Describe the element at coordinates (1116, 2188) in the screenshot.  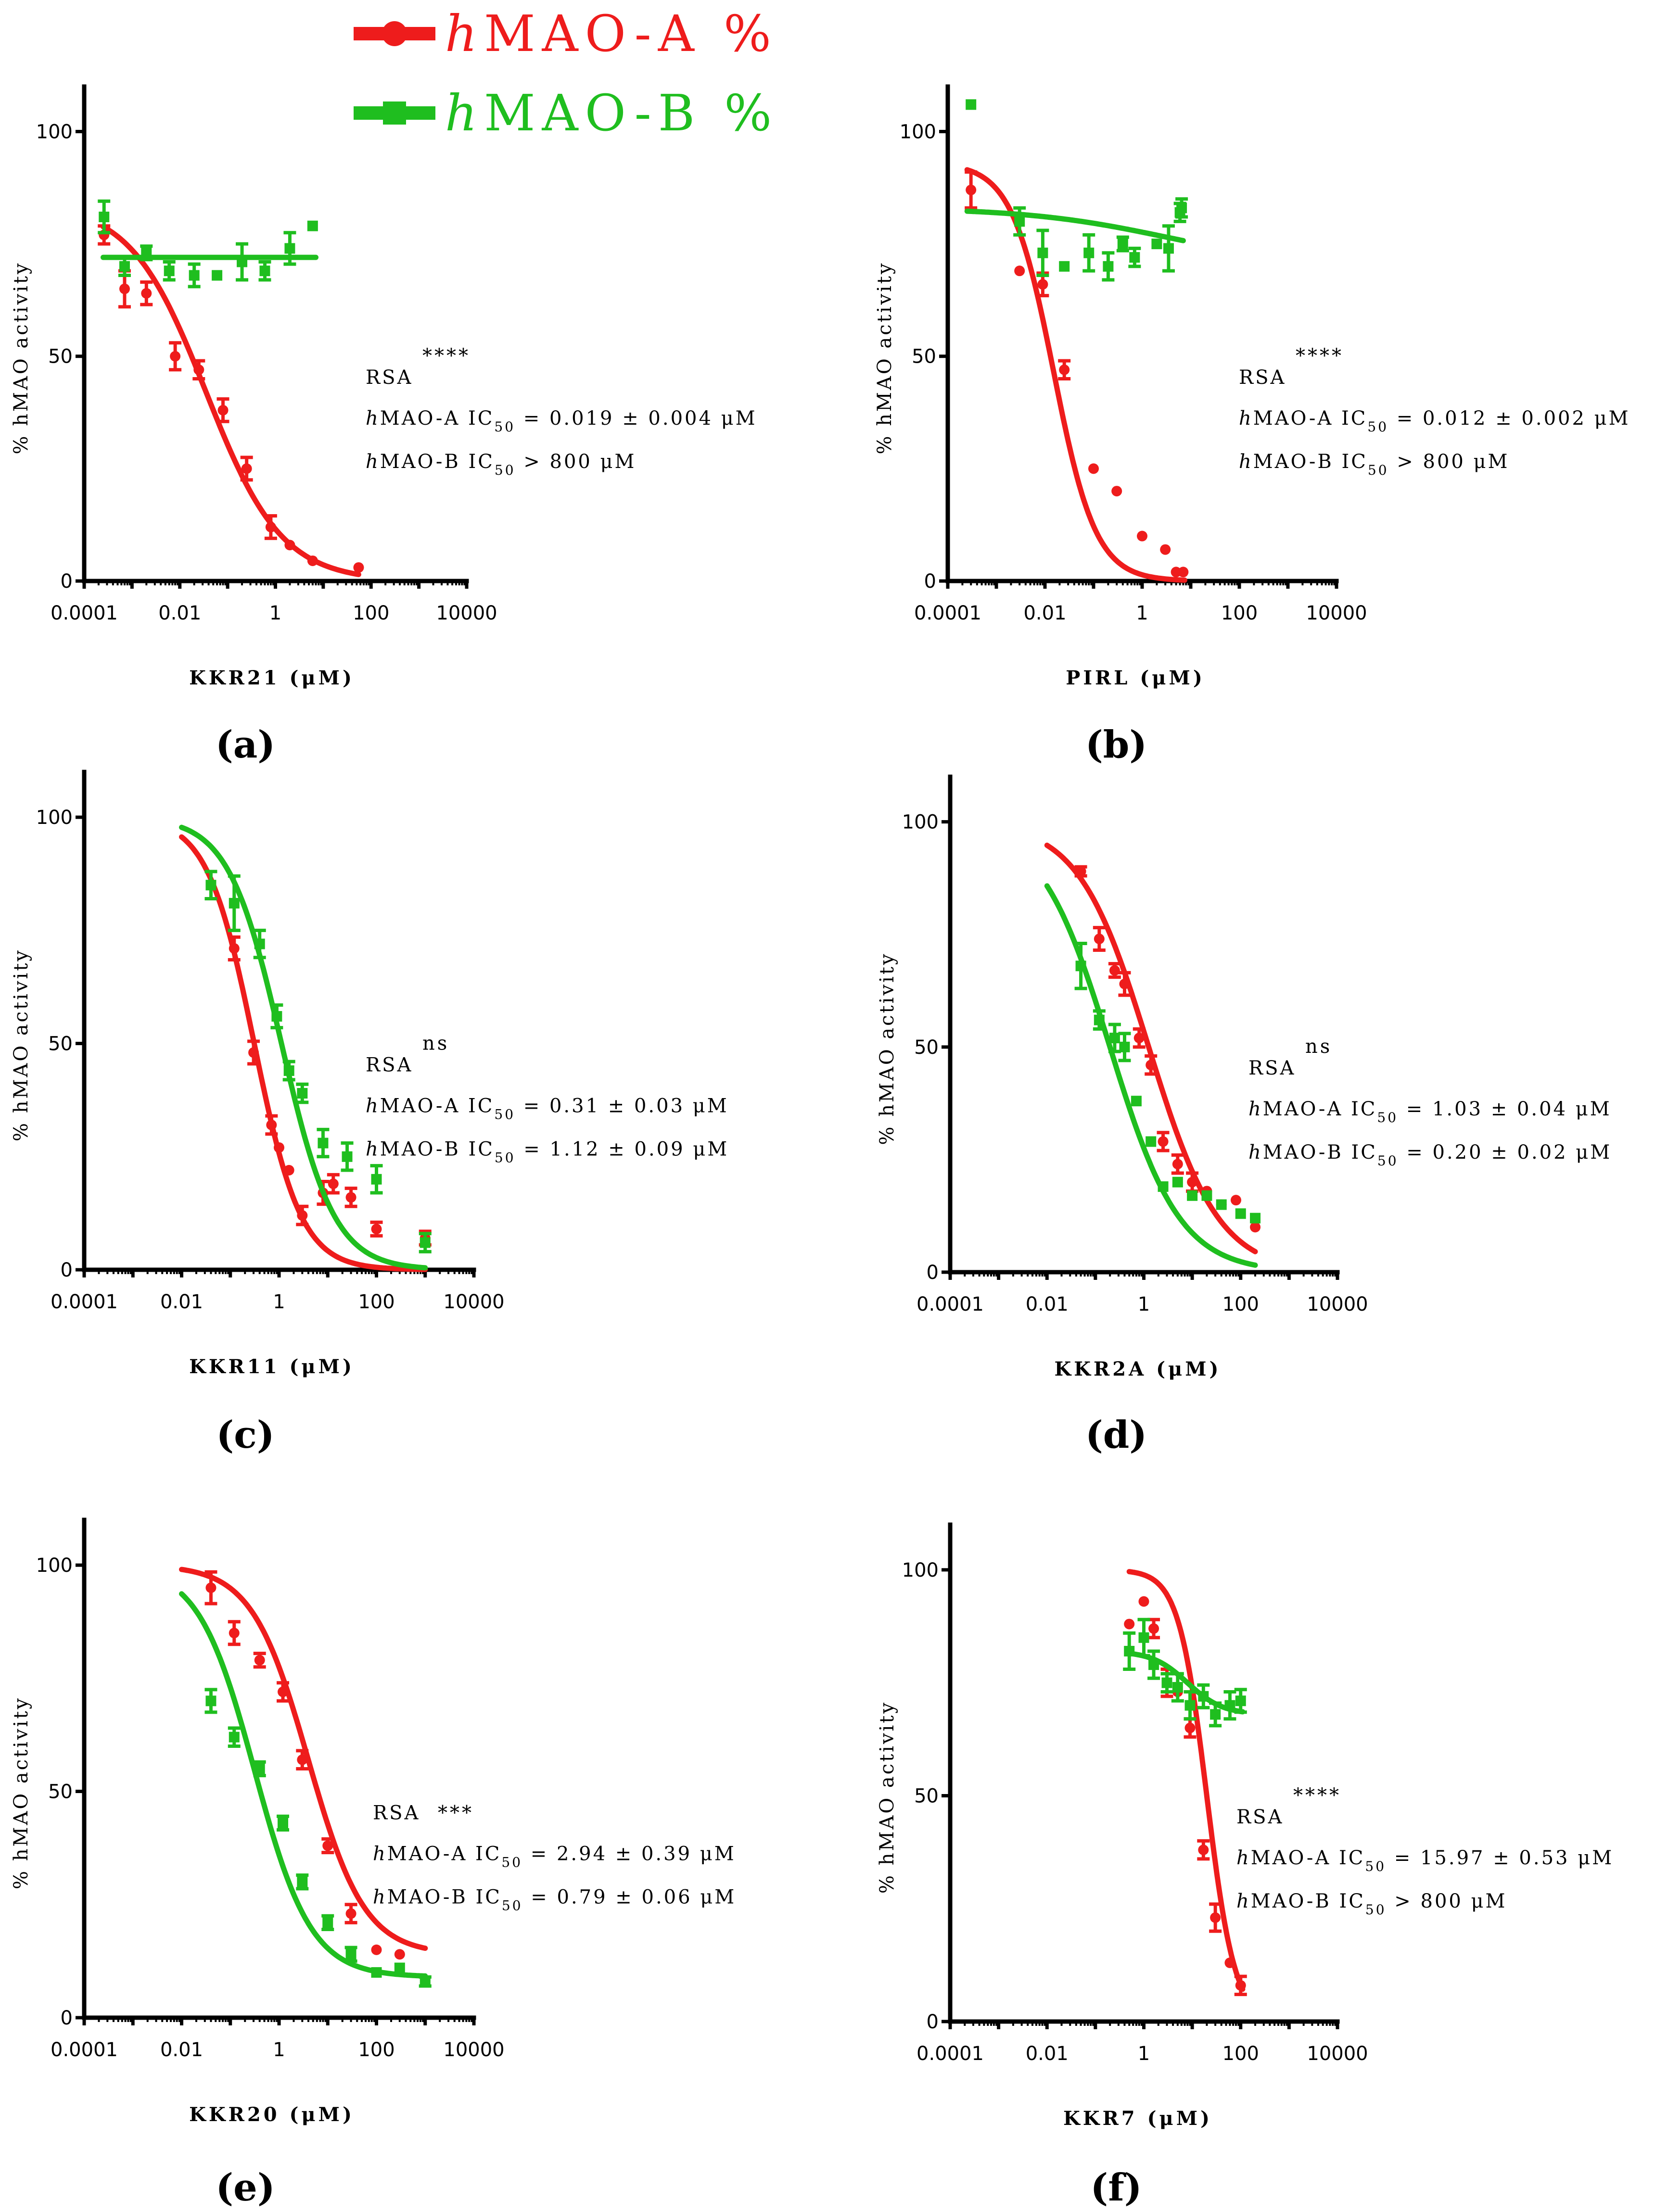
I see `panel-caption: (f)` at that location.